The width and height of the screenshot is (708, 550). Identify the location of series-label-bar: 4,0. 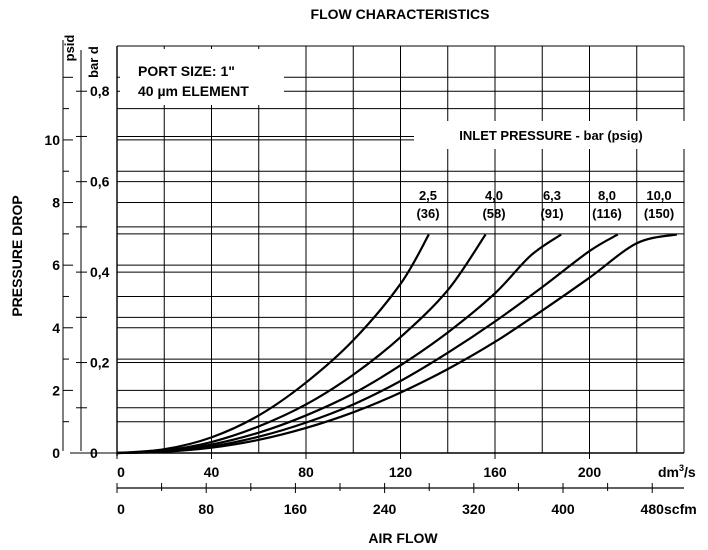
(494, 195).